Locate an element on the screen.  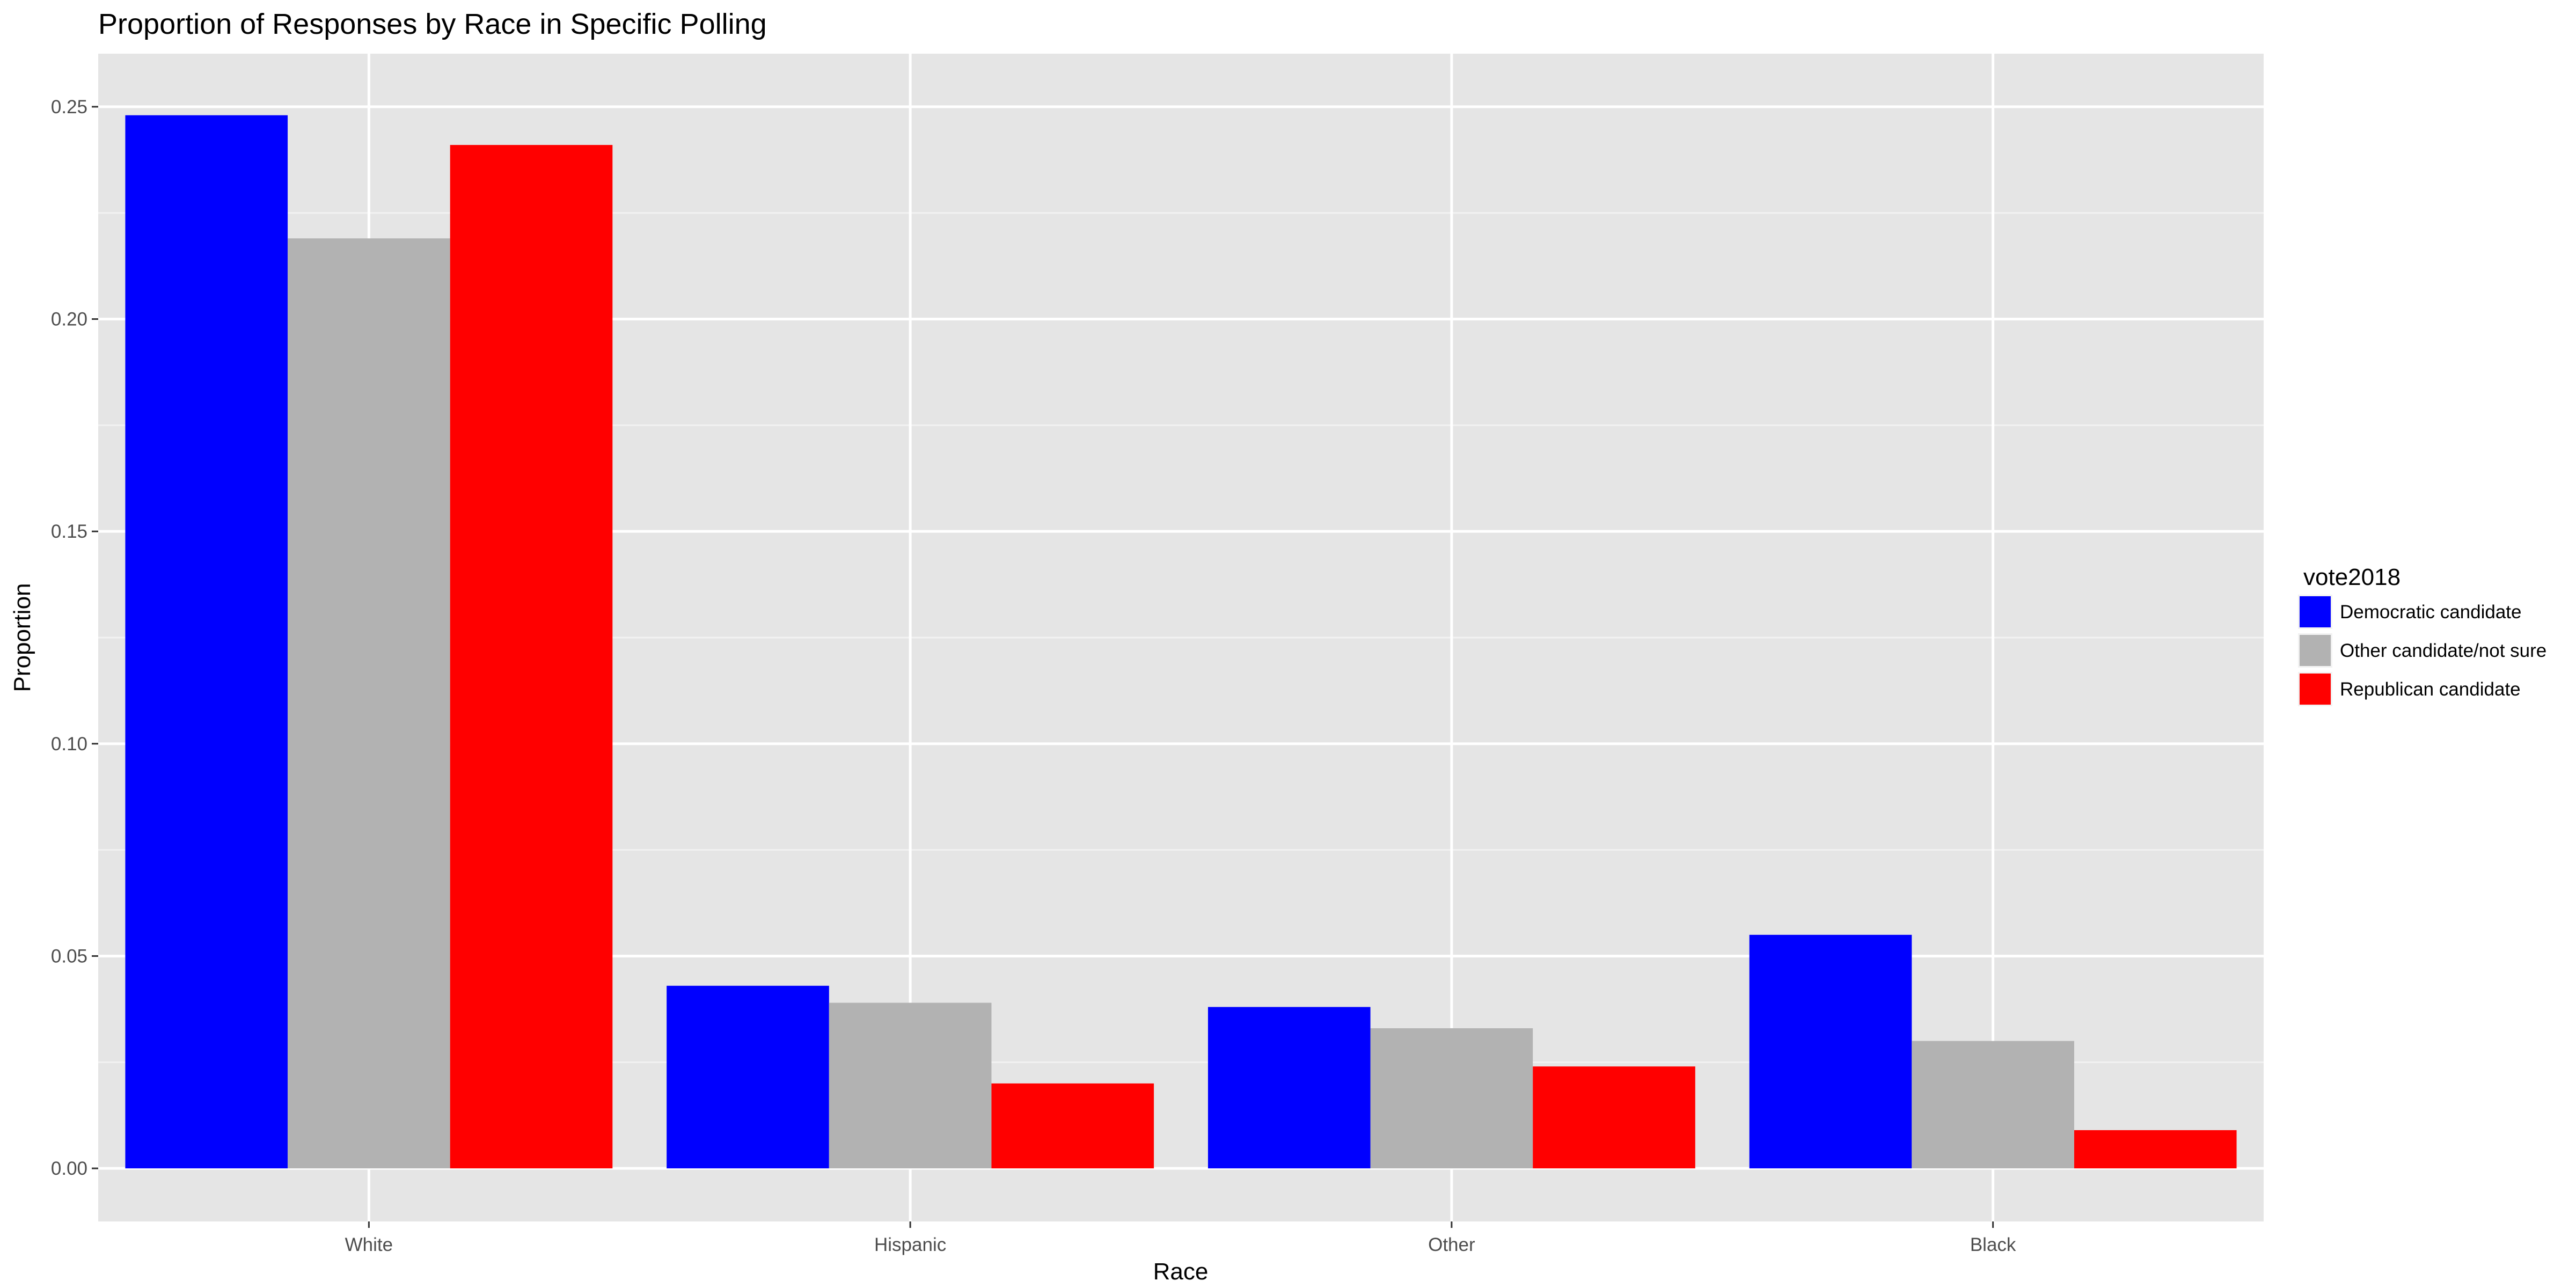
y-tick-label: 0.15 is located at coordinates (69, 531).